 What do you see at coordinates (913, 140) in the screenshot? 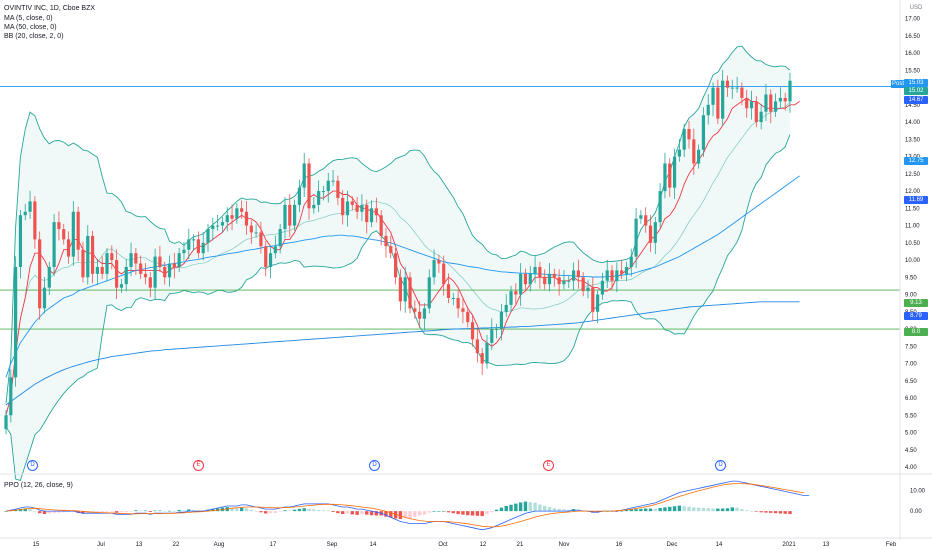
I see `price-tick-label: 13.50` at bounding box center [913, 140].